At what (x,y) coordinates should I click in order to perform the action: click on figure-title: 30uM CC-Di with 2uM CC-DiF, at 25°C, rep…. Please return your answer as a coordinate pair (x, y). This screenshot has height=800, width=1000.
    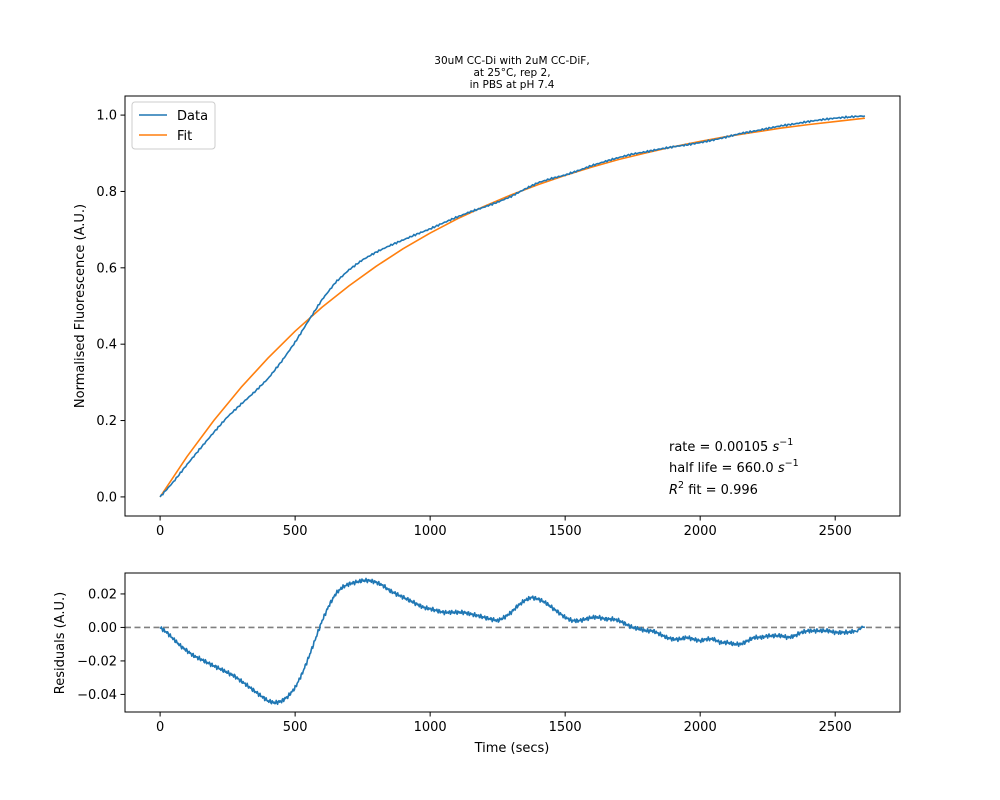
    Looking at the image, I should click on (511, 73).